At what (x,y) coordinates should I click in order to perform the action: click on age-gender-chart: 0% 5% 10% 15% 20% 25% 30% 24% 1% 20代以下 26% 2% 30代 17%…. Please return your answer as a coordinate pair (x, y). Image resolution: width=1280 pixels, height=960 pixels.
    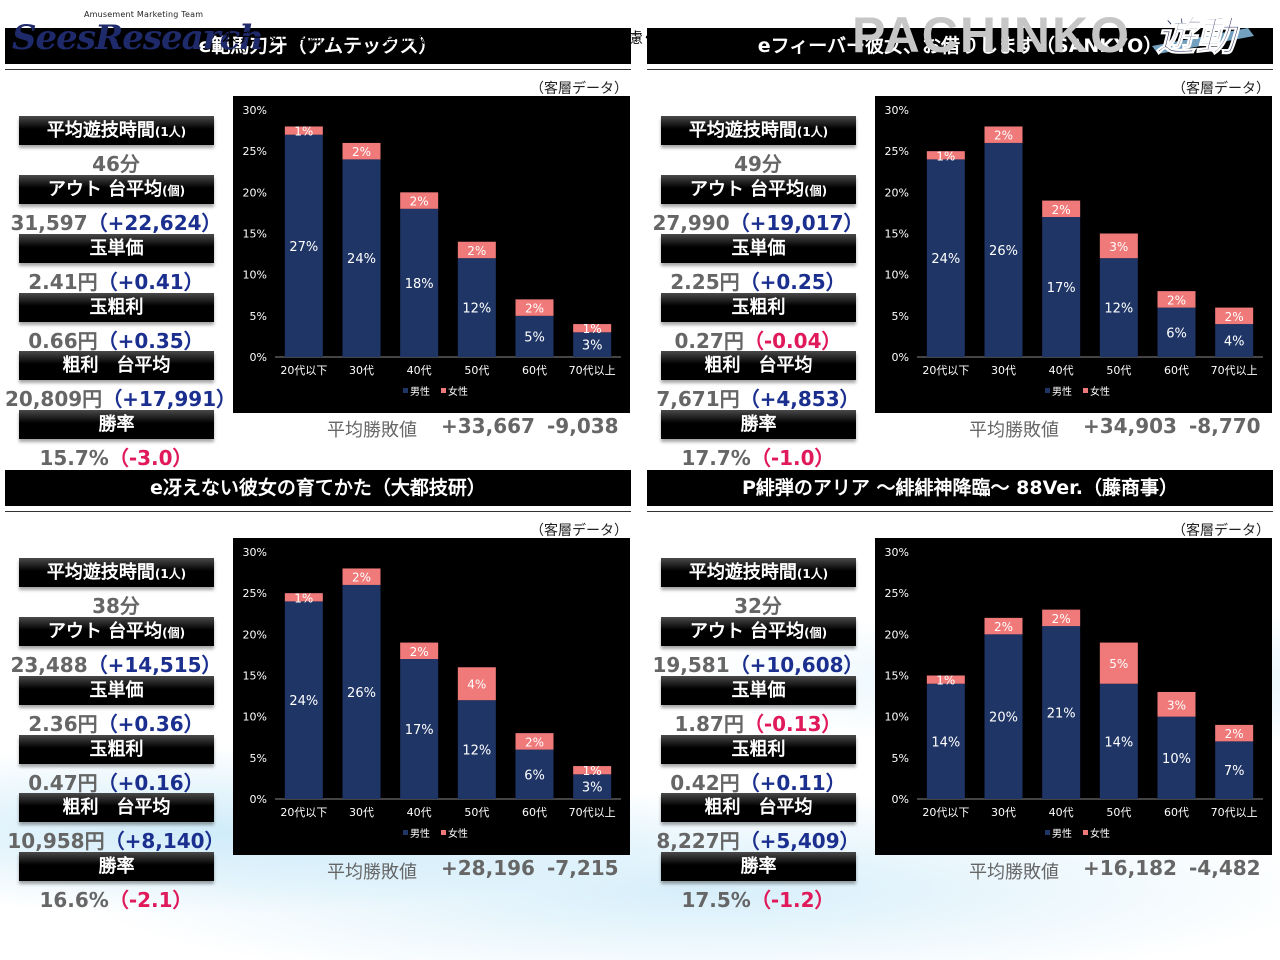
    Looking at the image, I should click on (431, 696).